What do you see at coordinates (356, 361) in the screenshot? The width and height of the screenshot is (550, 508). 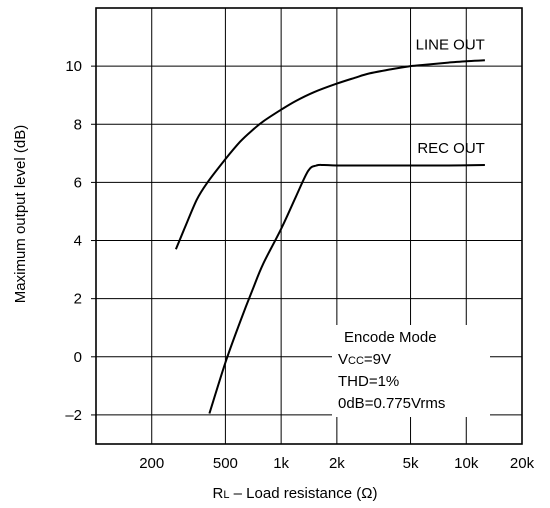 I see `annotation-vcc-sub: CC` at bounding box center [356, 361].